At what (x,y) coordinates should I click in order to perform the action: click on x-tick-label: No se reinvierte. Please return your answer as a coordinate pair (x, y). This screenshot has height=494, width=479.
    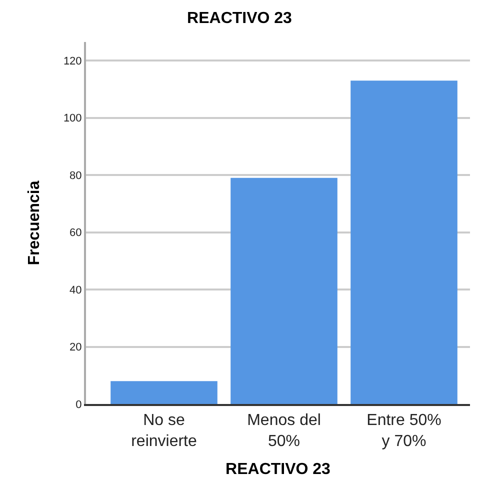
    Looking at the image, I should click on (164, 431).